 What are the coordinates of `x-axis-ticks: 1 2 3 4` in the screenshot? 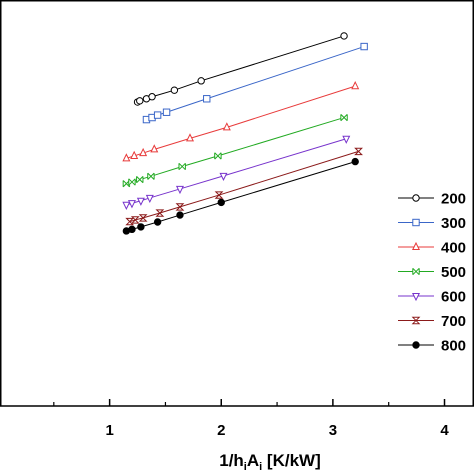 It's located at (251, 419).